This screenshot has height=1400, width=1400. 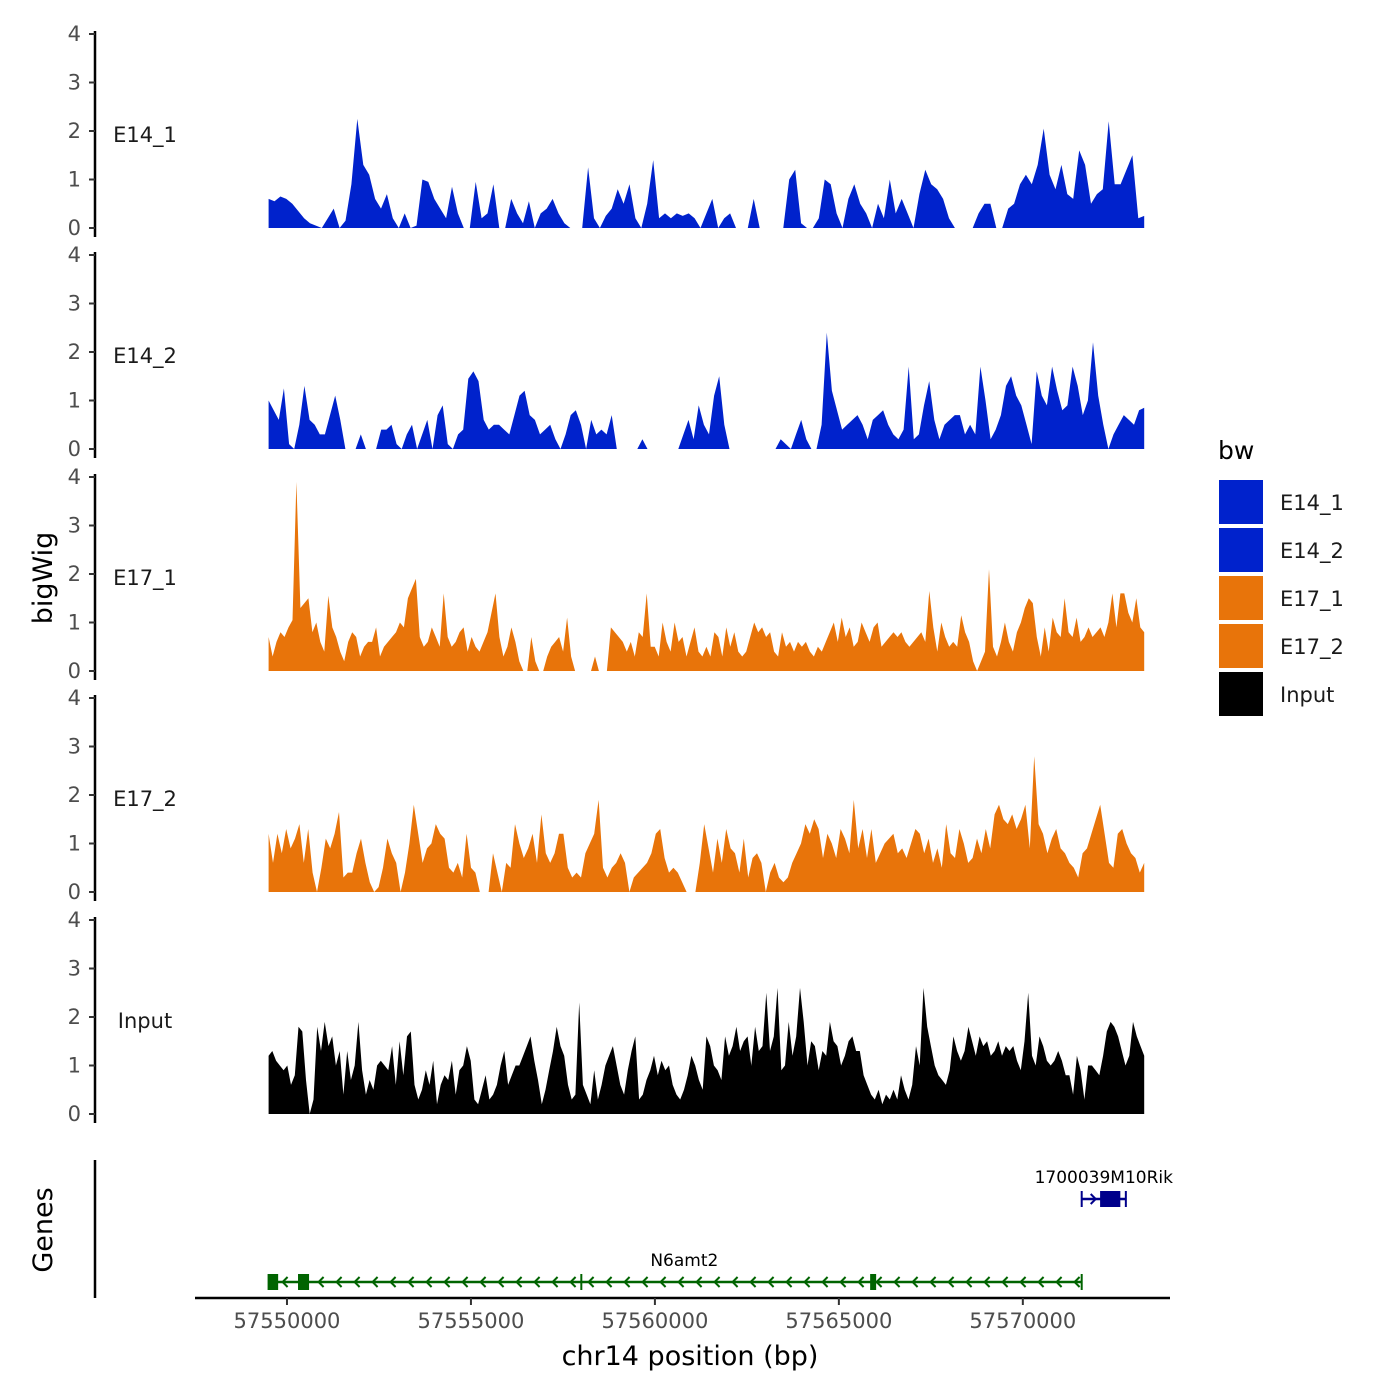 I want to click on track-label: E17_2, so click(x=145, y=799).